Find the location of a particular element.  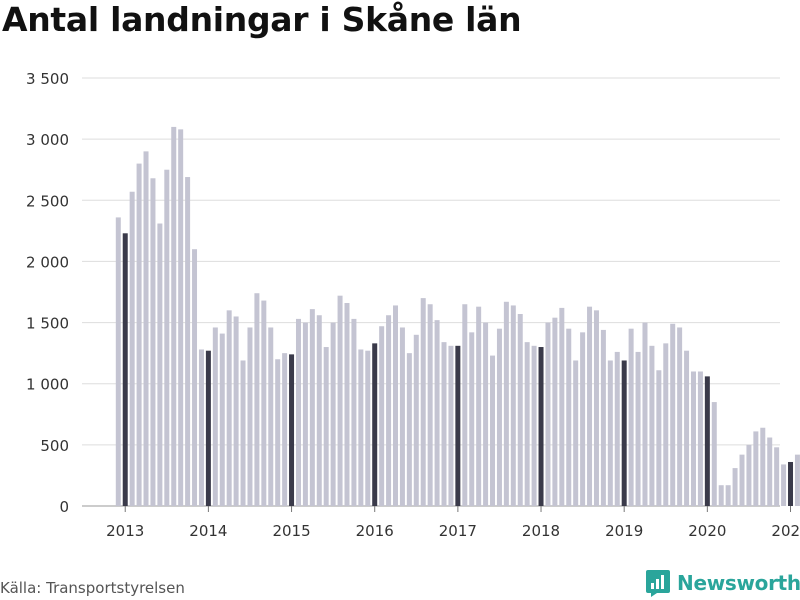

newsworthy-logo-icon is located at coordinates (658, 583).